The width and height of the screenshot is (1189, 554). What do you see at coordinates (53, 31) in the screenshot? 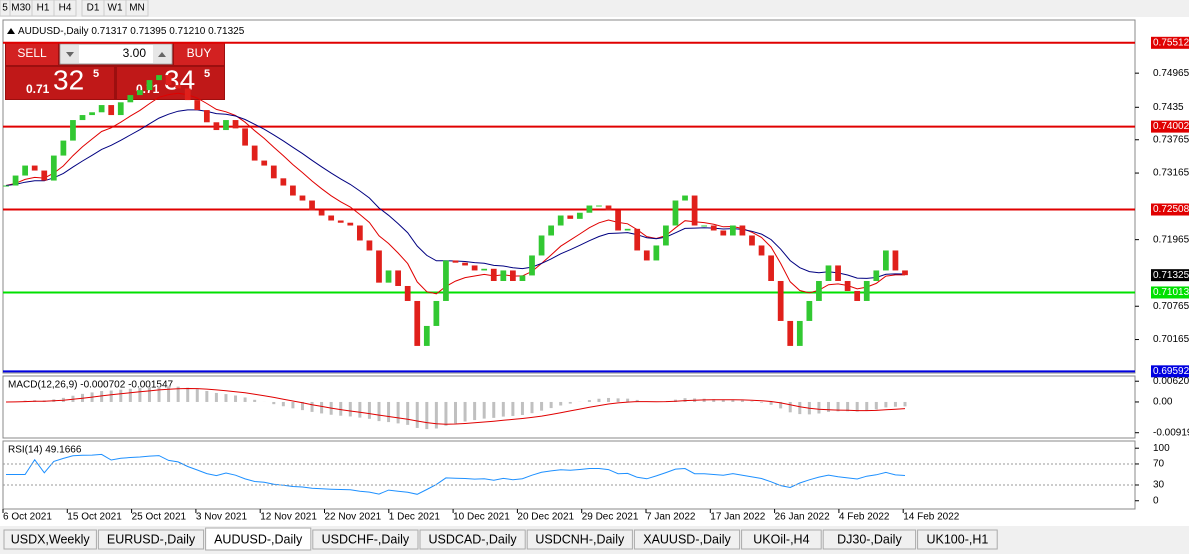
I see `symbol: AUDUSD-,Daily` at bounding box center [53, 31].